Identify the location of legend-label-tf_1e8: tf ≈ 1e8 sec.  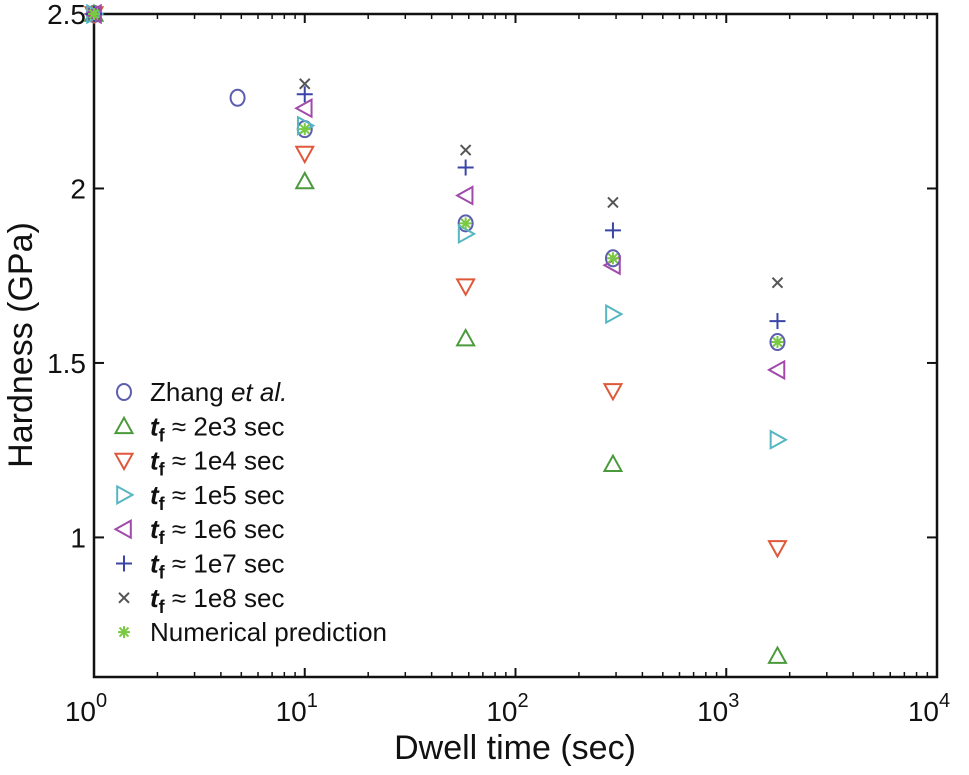
(217, 600).